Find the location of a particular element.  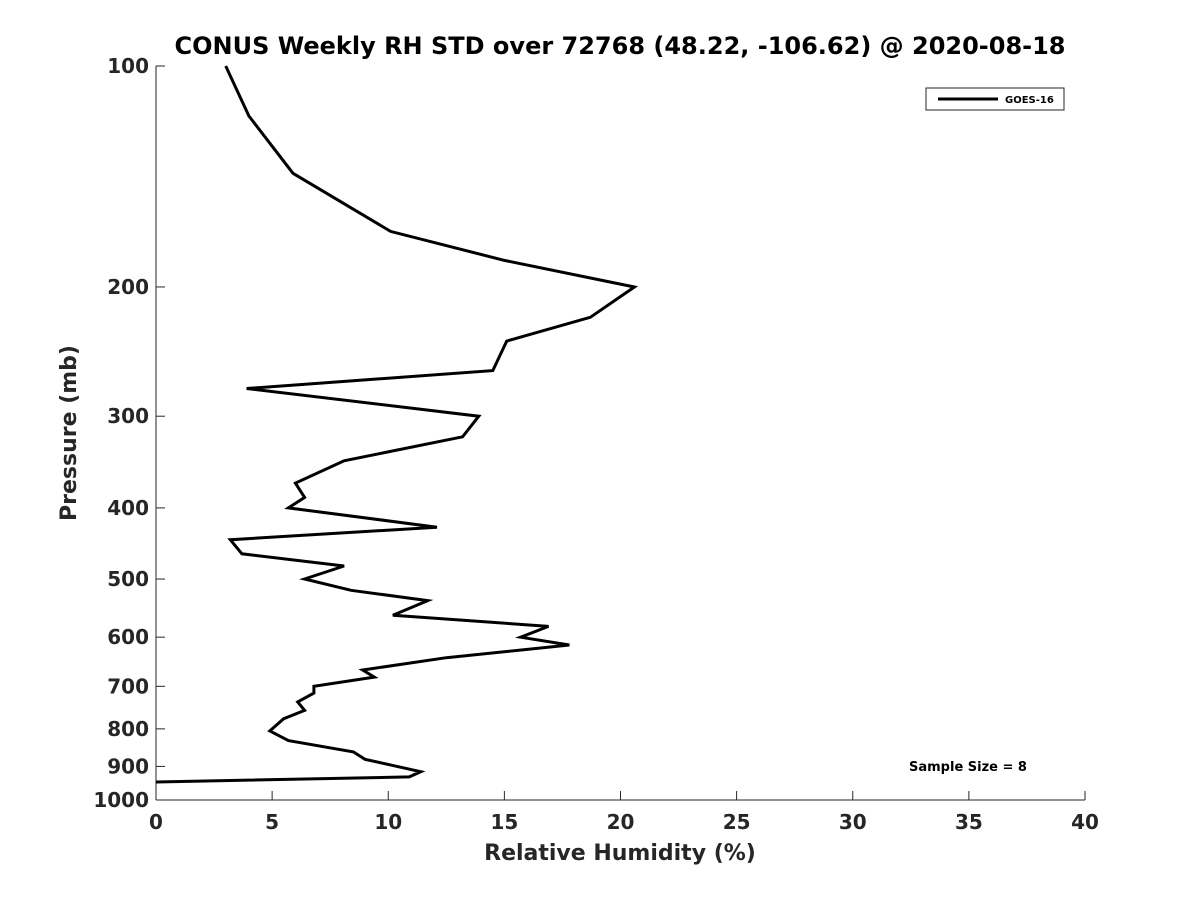

sample-size-annotation: Sample Size = 8 is located at coordinates (968, 767).